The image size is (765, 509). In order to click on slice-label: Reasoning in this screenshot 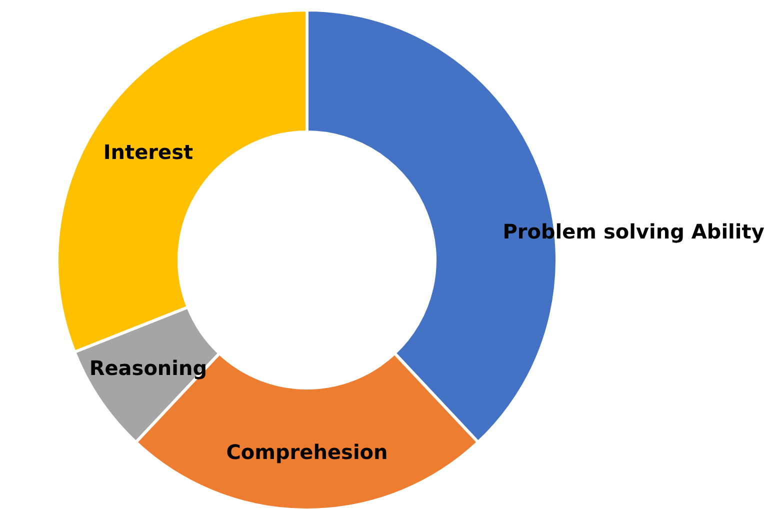, I will do `click(148, 368)`.